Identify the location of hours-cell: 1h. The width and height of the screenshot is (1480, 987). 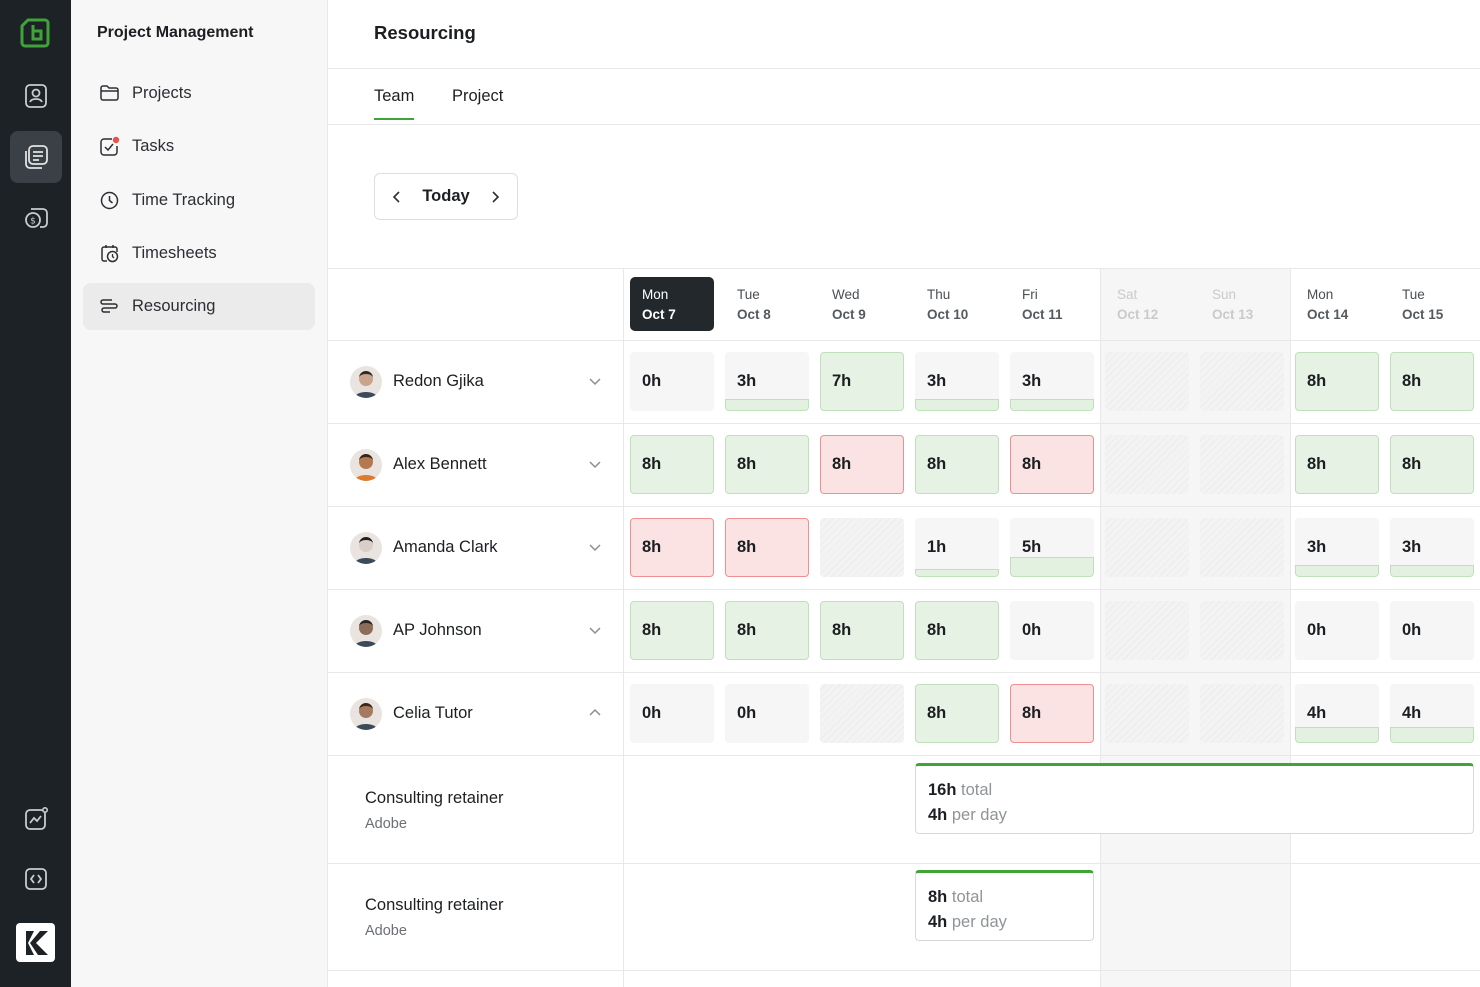
(957, 547).